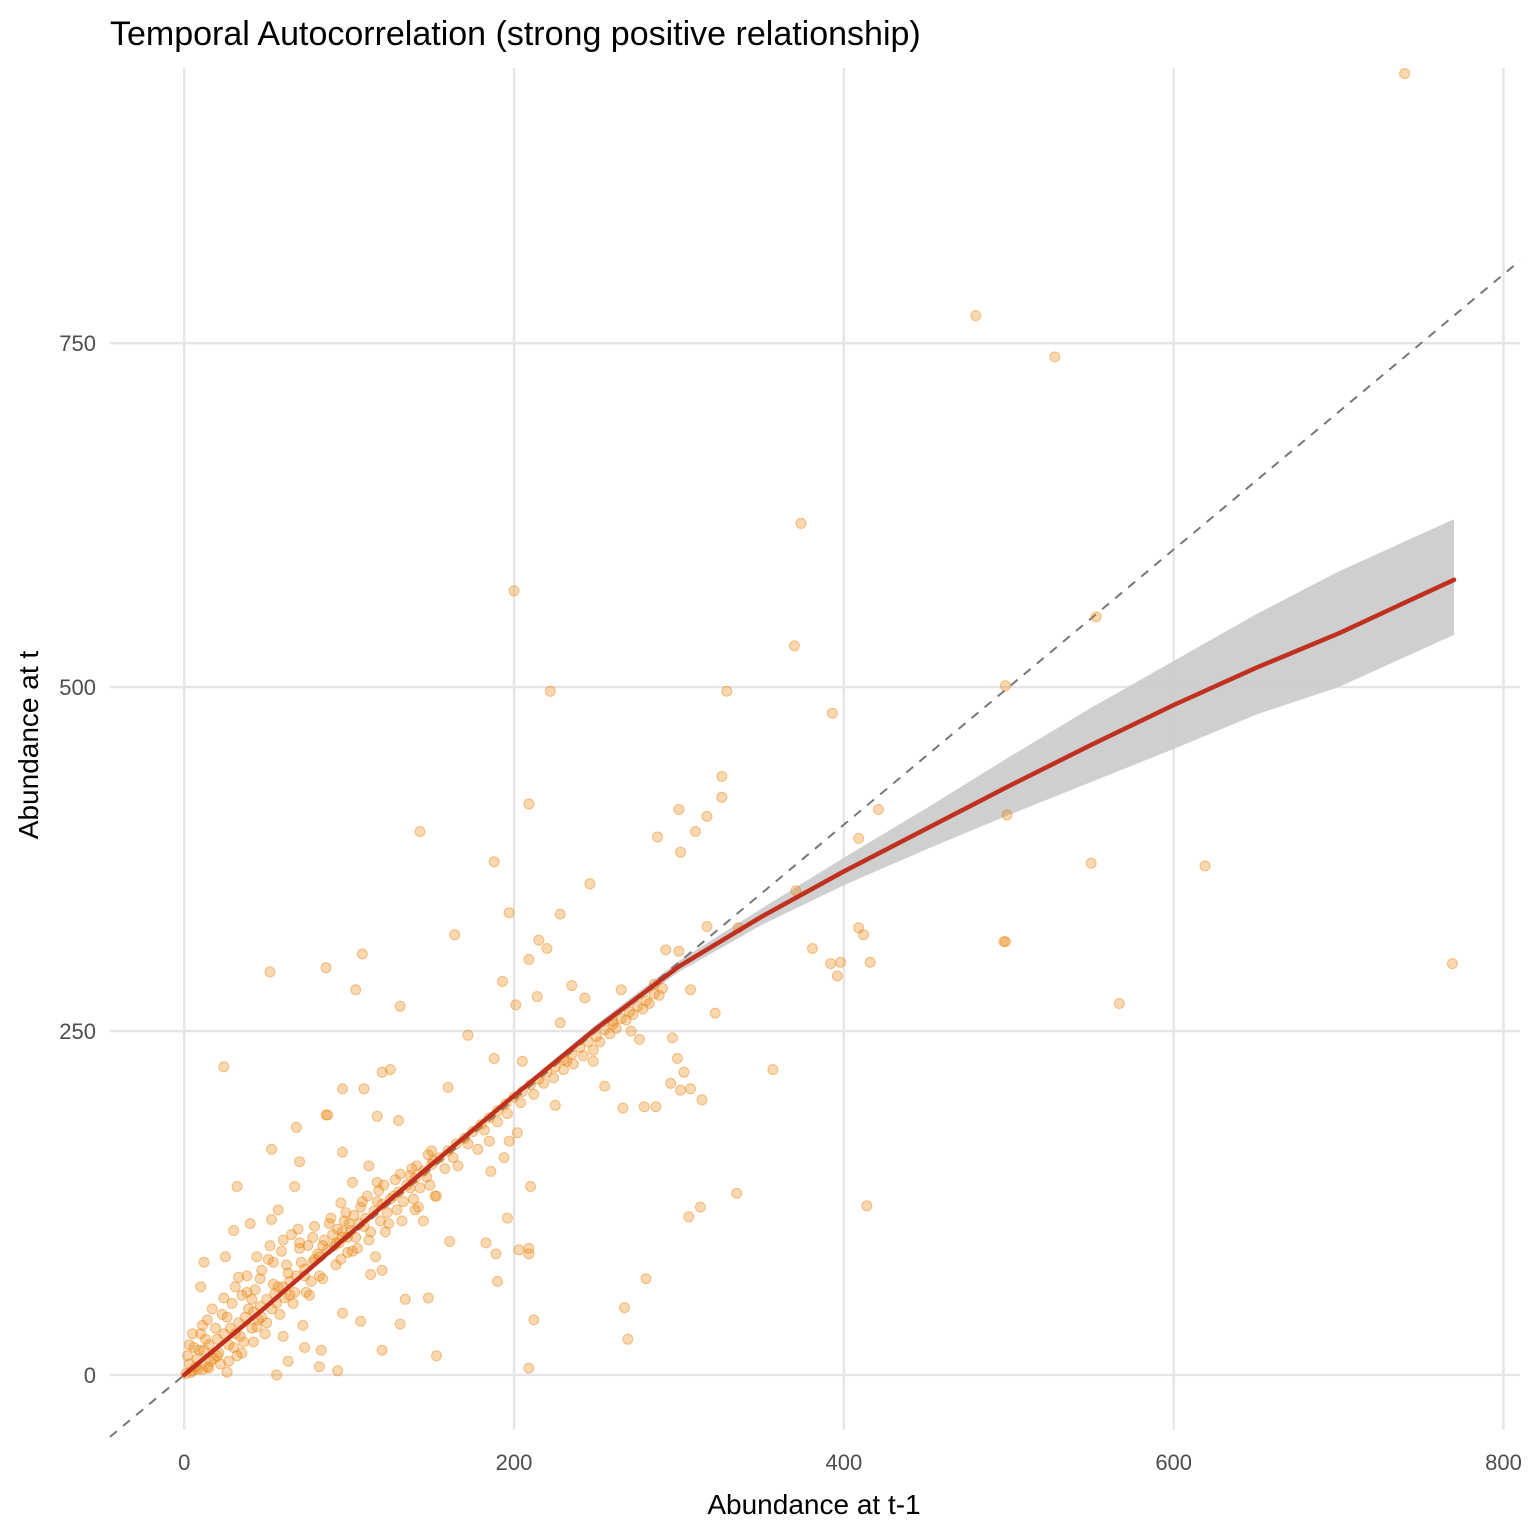 This screenshot has width=1536, height=1536. Describe the element at coordinates (28, 745) in the screenshot. I see `y-axis-title: Abundance at t` at that location.